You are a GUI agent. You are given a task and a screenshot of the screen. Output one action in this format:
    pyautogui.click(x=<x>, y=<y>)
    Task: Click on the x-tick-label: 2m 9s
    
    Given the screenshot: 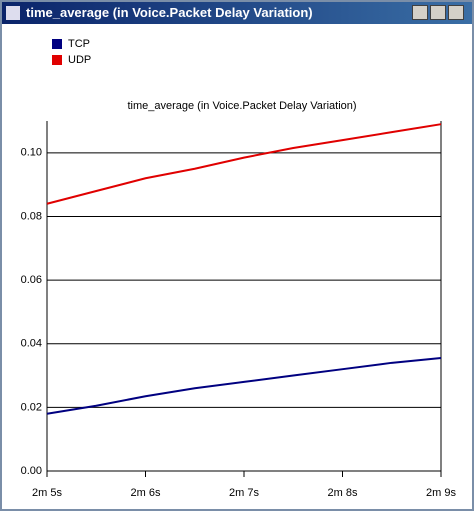 What is the action you would take?
    pyautogui.click(x=441, y=493)
    